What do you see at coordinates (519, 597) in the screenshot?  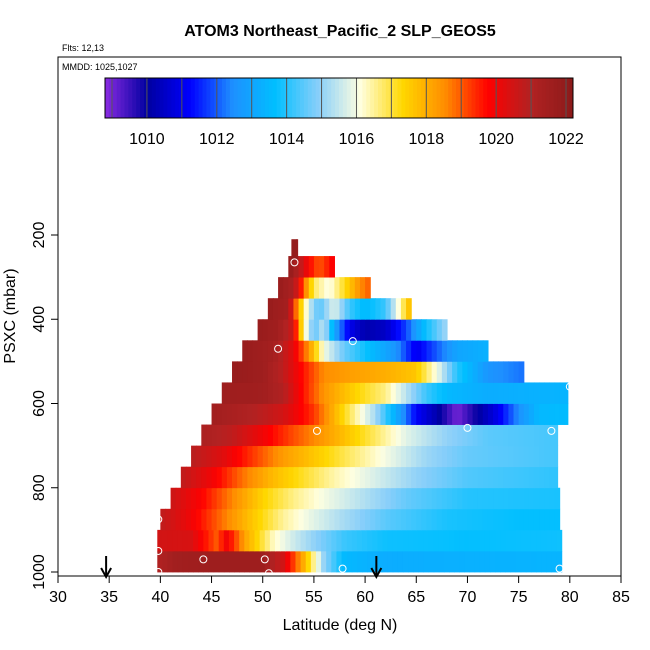 I see `x-tick-label: 75` at bounding box center [519, 597].